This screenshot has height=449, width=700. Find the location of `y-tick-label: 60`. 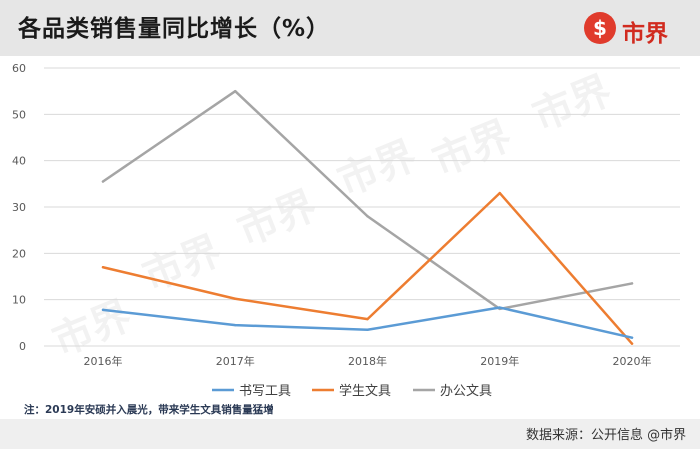

y-tick-label: 60 is located at coordinates (19, 68).